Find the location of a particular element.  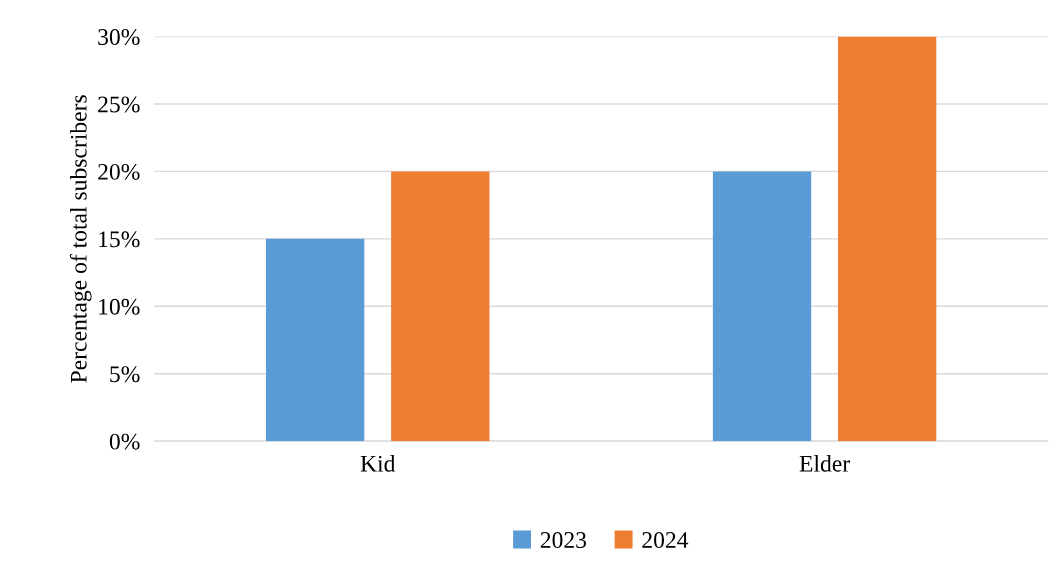

legend-label: 2023 is located at coordinates (563, 540).